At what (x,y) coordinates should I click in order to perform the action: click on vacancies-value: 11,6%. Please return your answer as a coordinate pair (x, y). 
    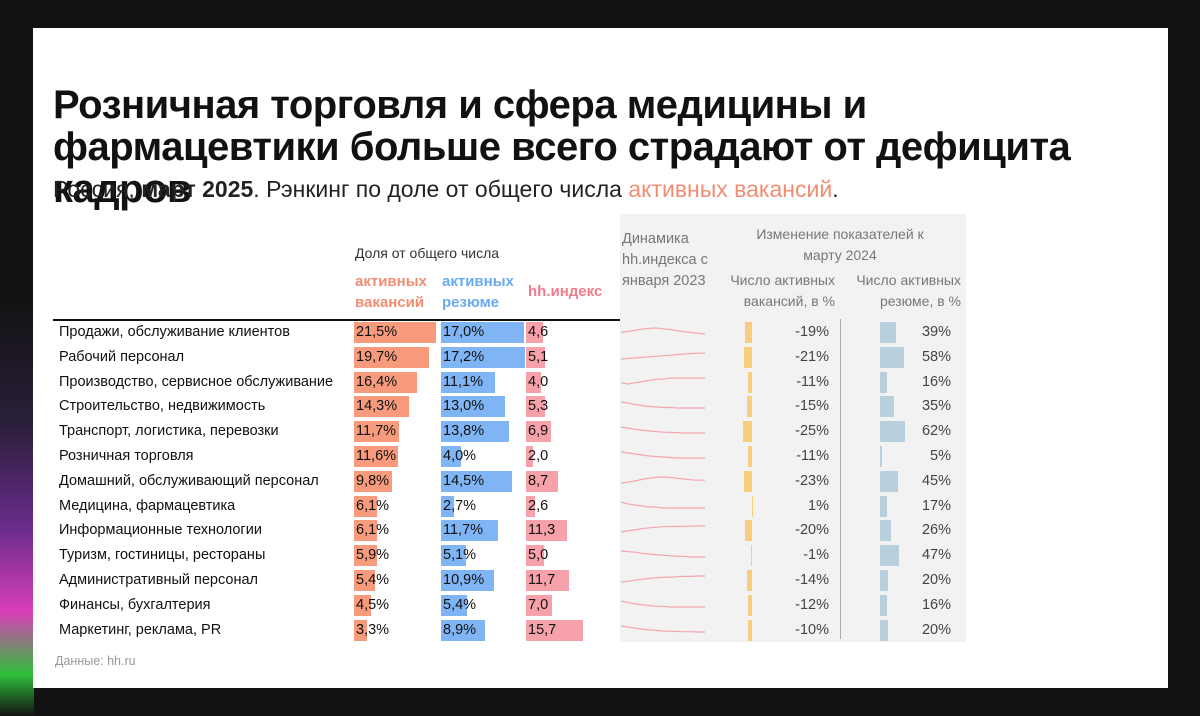
    Looking at the image, I should click on (376, 456).